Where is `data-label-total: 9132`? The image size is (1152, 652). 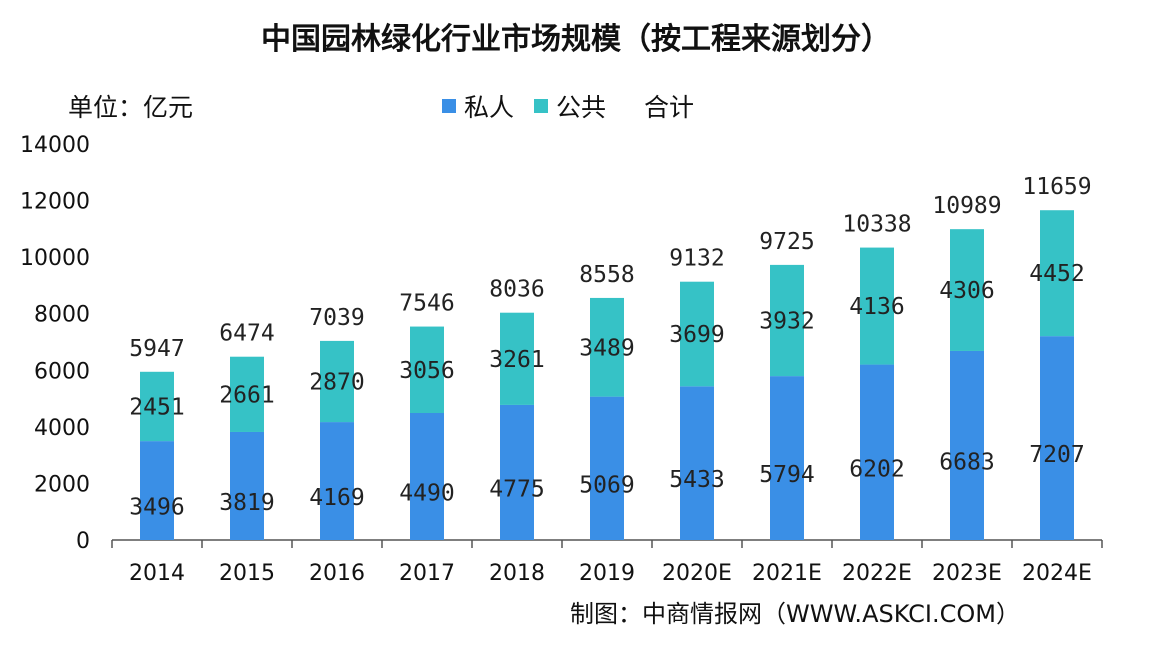 data-label-total: 9132 is located at coordinates (696, 259).